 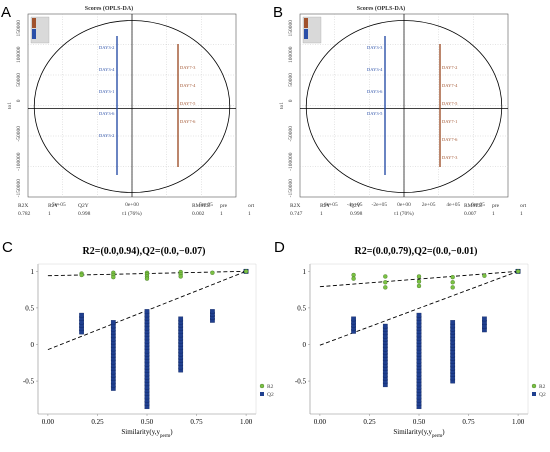 What do you see at coordinates (449, 121) in the screenshot?
I see `sample-label-day7: DAY7-1` at bounding box center [449, 121].